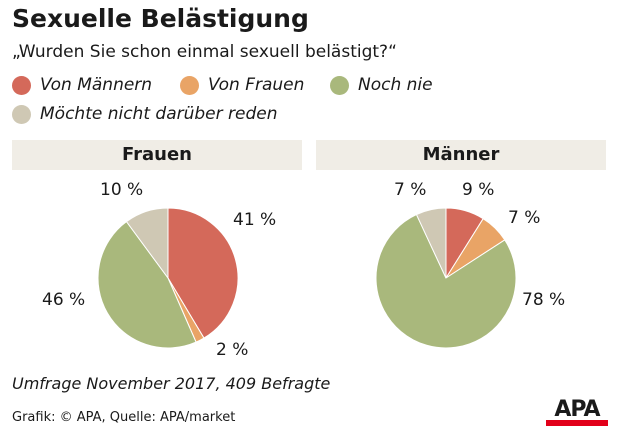 The image size is (620, 438). What do you see at coordinates (96, 85) in the screenshot?
I see `legend-label: Von Männern` at bounding box center [96, 85].